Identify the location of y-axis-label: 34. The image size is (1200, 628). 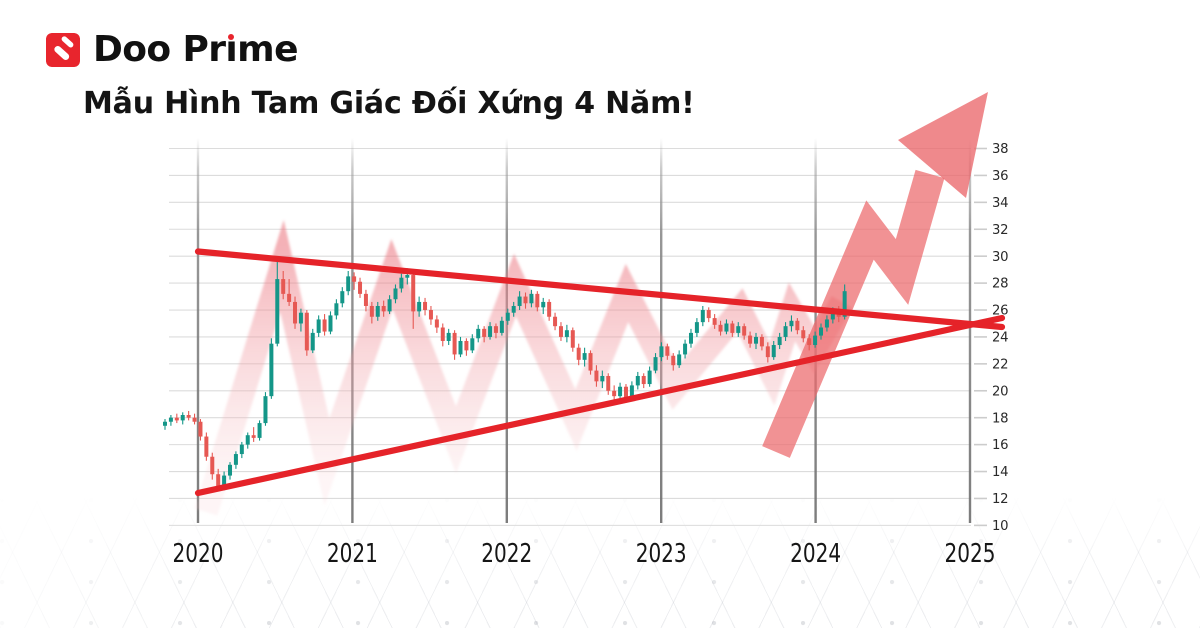
(1000, 203).